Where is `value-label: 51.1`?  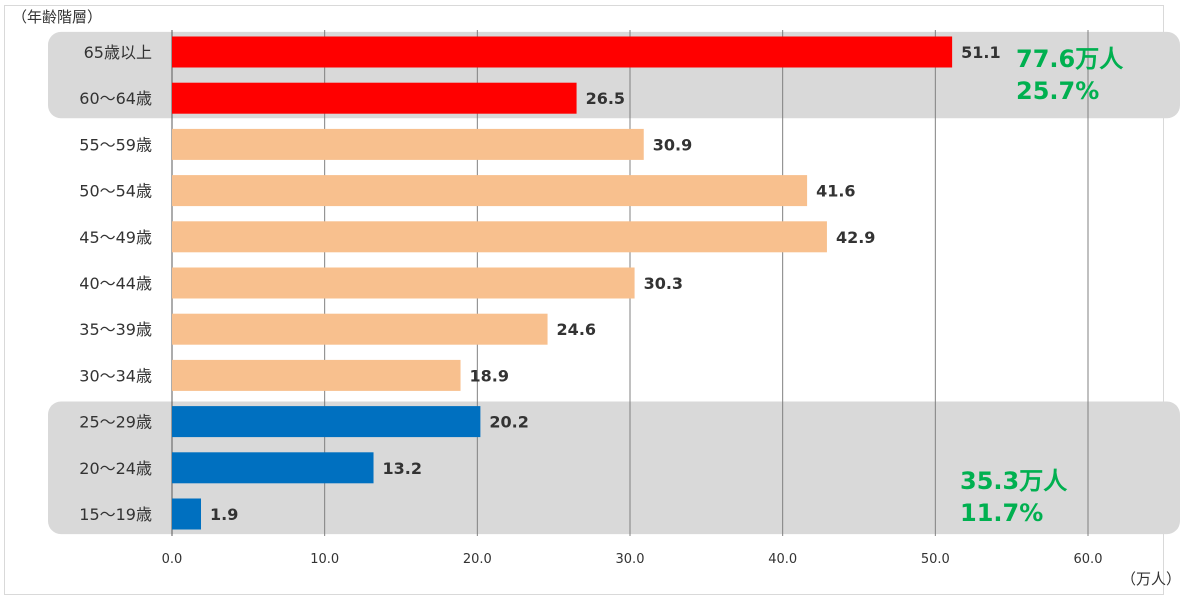 value-label: 51.1 is located at coordinates (980, 52).